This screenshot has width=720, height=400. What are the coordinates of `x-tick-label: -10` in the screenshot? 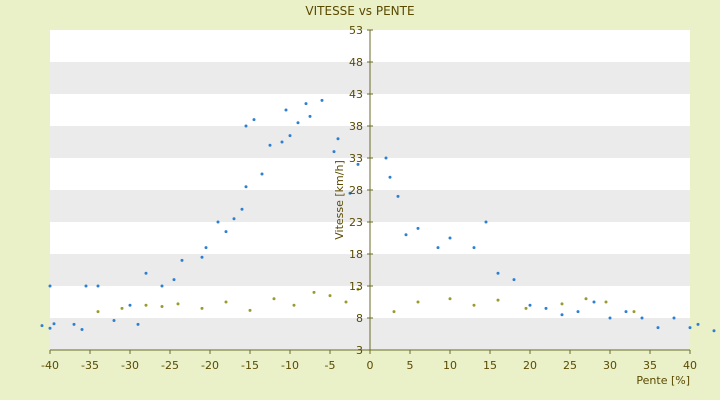 It's located at (290, 365).